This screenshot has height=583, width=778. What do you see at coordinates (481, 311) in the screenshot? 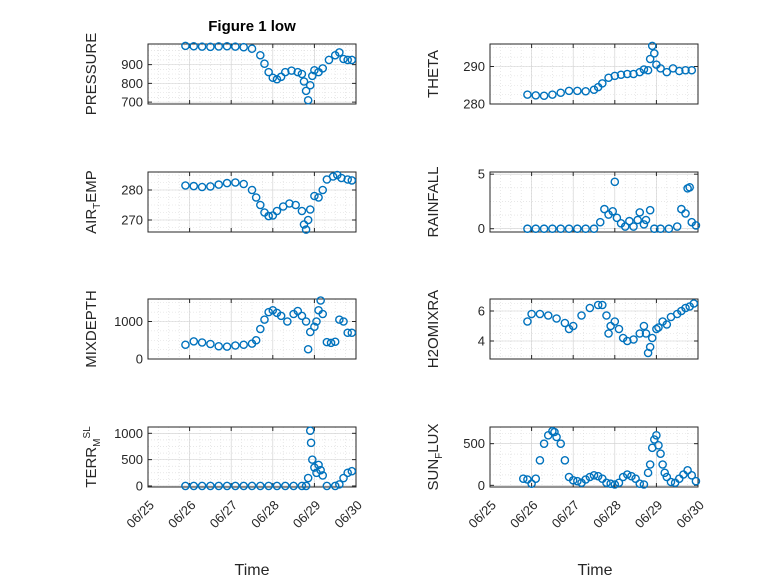
I see `y-tick-label: 6` at bounding box center [481, 311].